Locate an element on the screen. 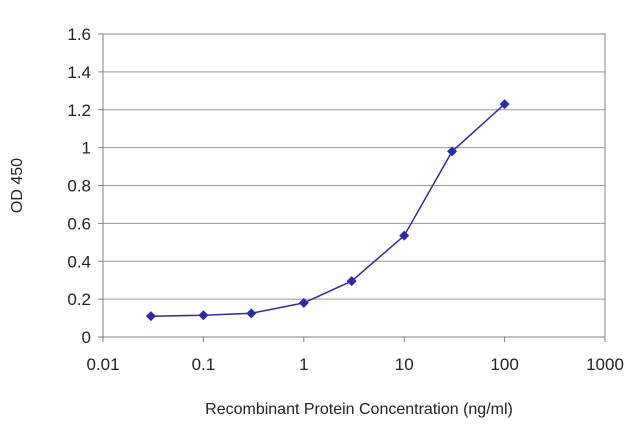 Image resolution: width=640 pixels, height=427 pixels. y-tick-label: 0 is located at coordinates (86, 337).